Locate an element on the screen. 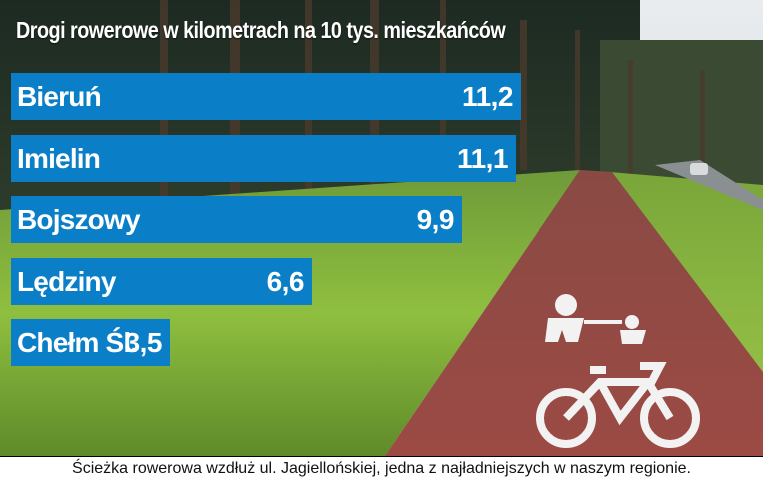 Image resolution: width=763 pixels, height=483 pixels. pedestrian-sign-icon is located at coordinates (595, 319).